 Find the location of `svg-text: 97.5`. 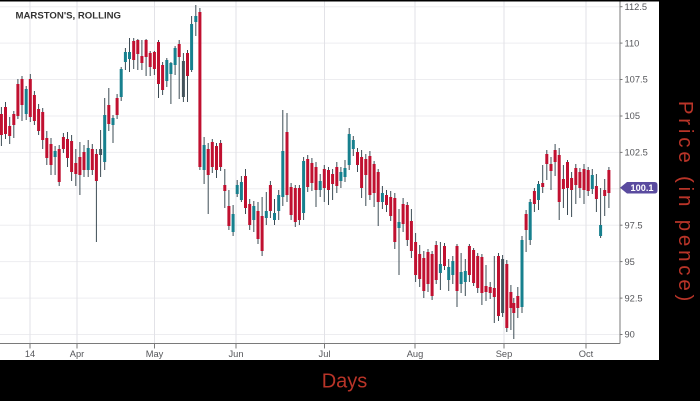

svg-text: 97.5 is located at coordinates (634, 225).